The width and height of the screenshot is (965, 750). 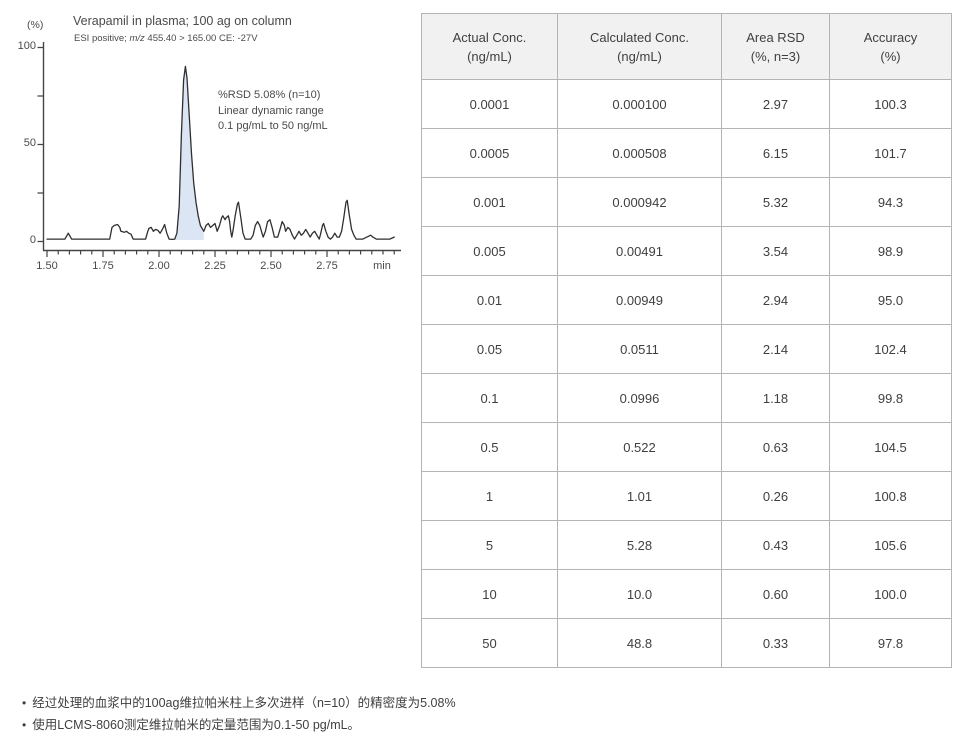 What do you see at coordinates (639, 643) in the screenshot?
I see `table-cell: 48.8` at bounding box center [639, 643].